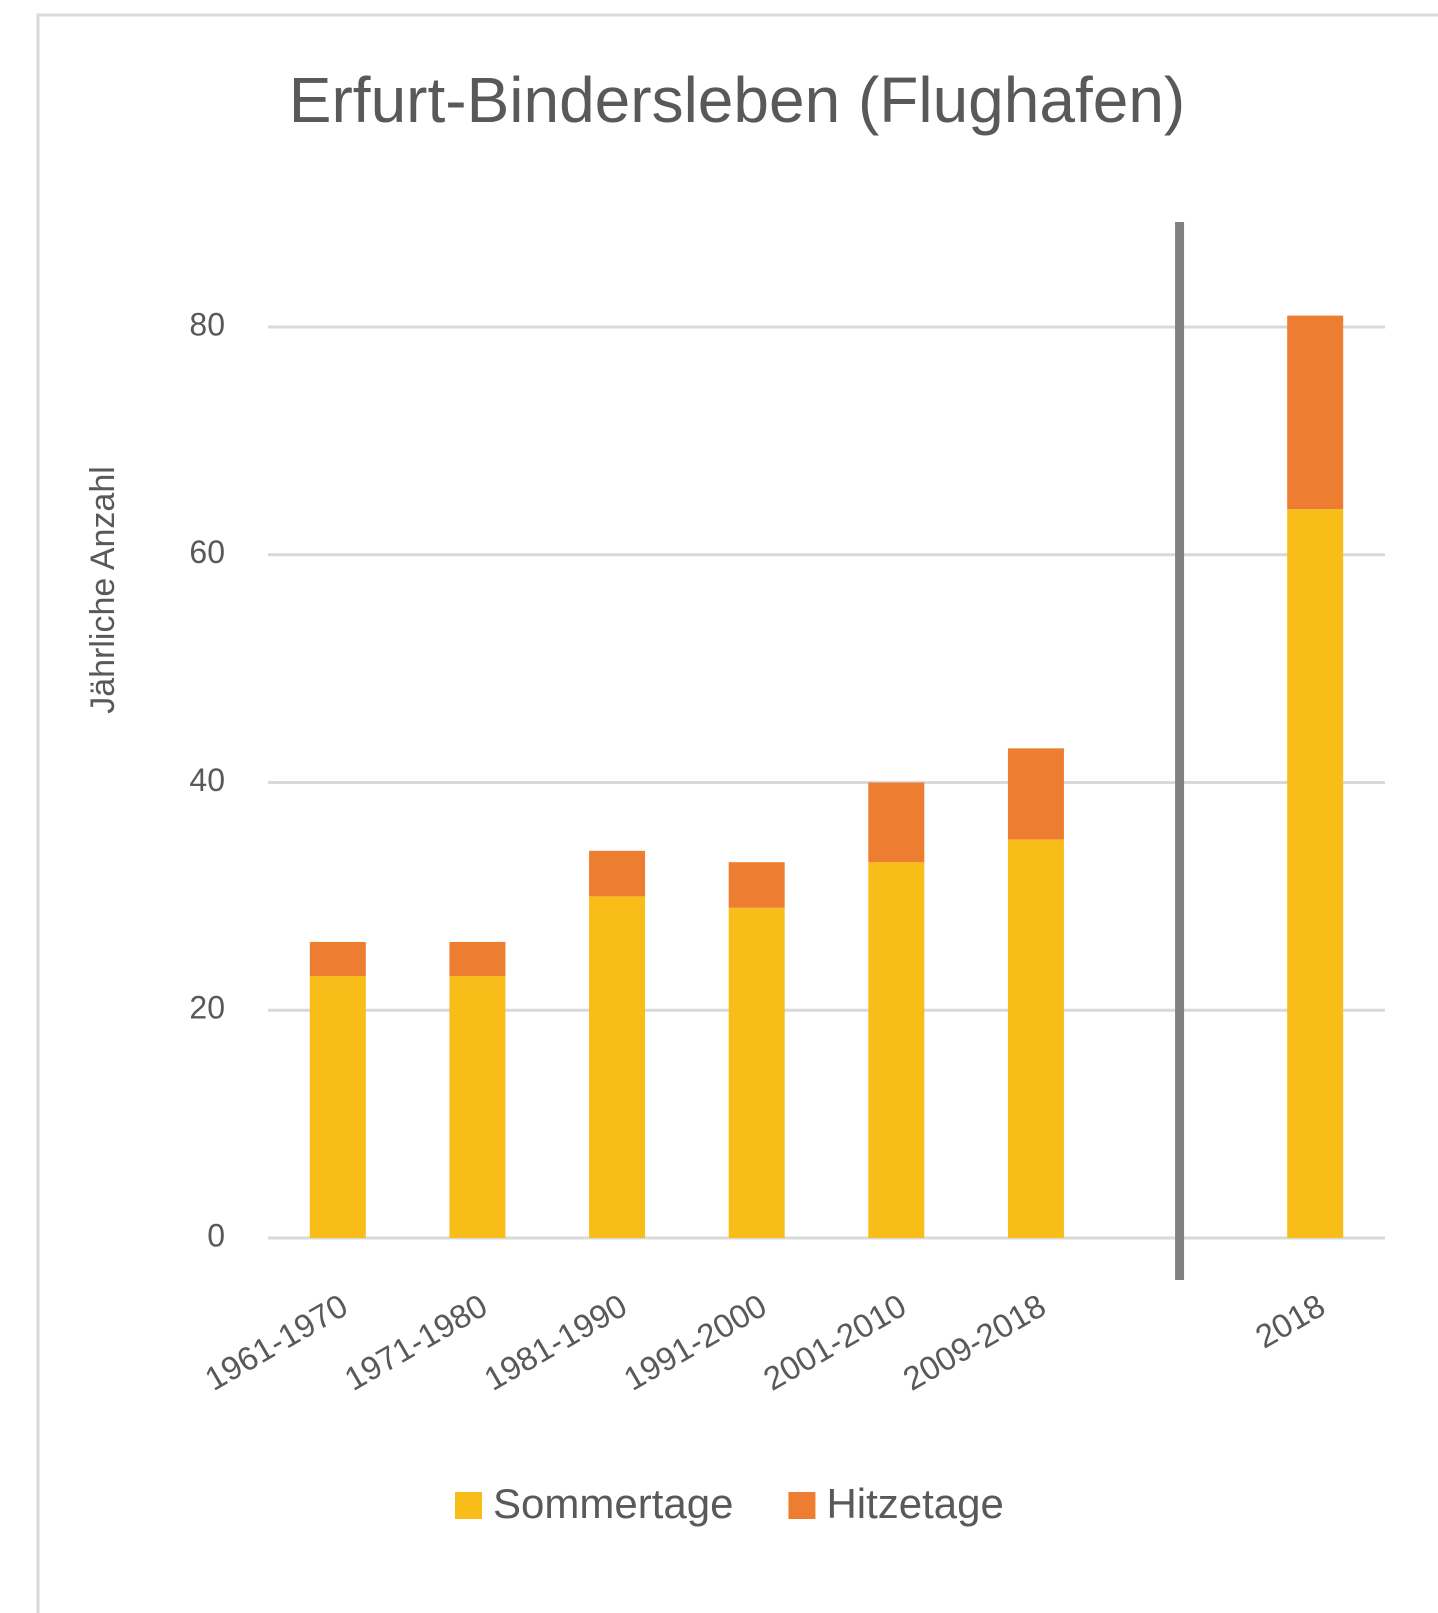  Describe the element at coordinates (207, 552) in the screenshot. I see `y-tick-label: 60` at that location.